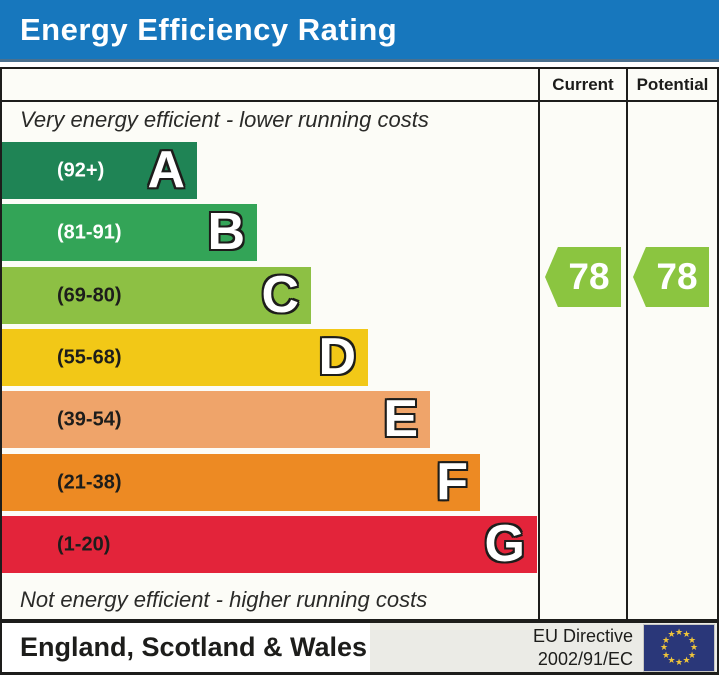 This screenshot has height=675, width=719. I want to click on potential-rating-arrow: 78, so click(671, 277).